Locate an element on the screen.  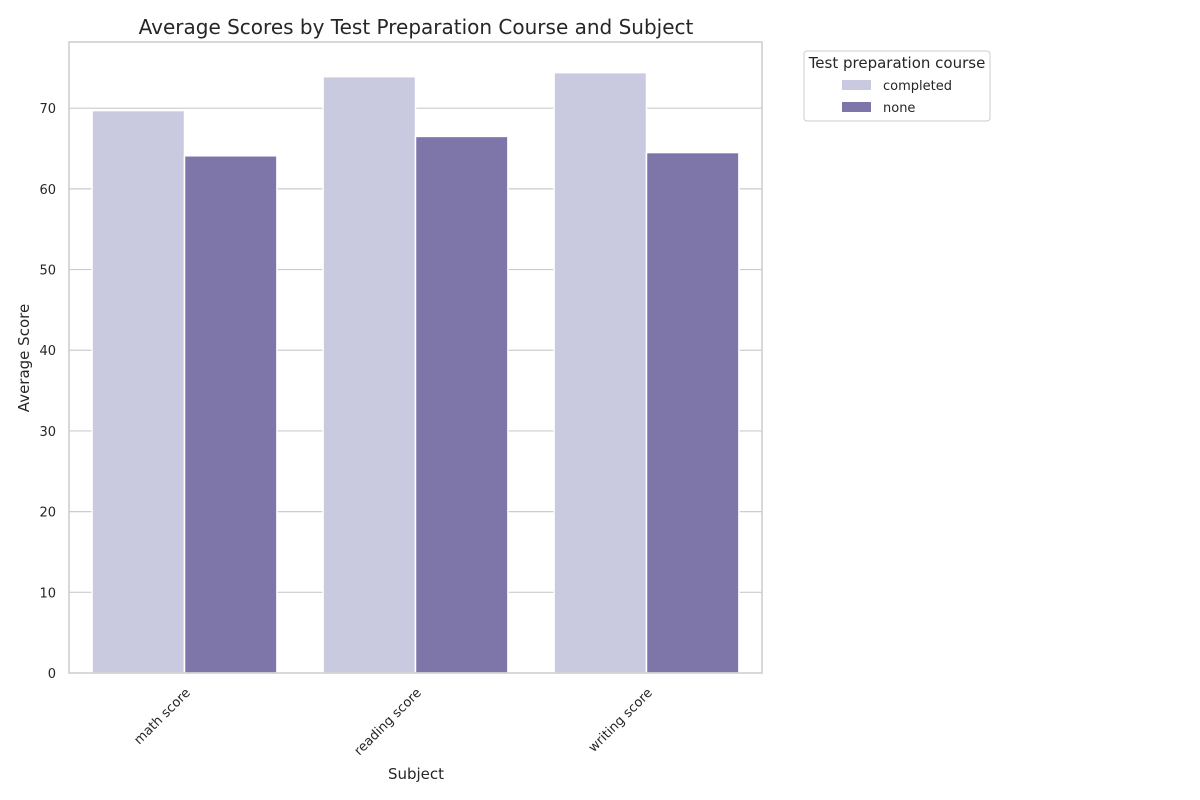
legend: Test preparation course completed none is located at coordinates (897, 86).